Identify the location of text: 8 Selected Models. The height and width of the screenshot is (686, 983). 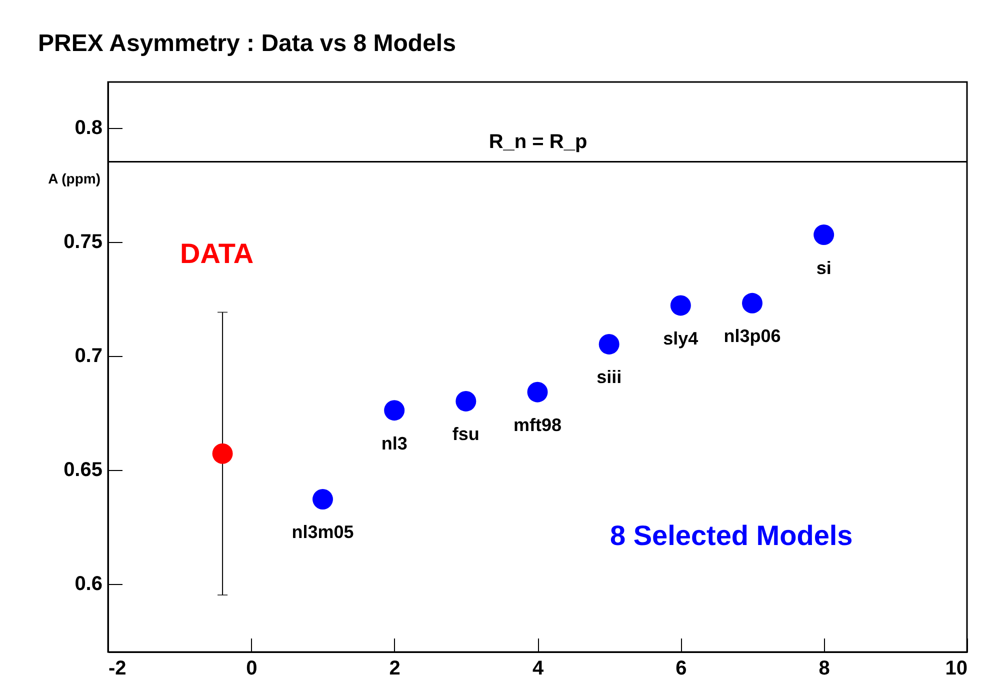
(731, 535).